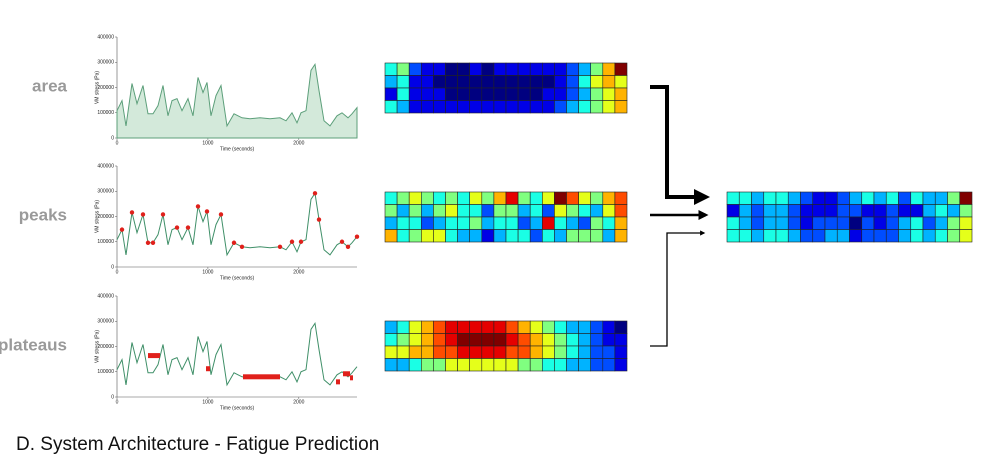 The image size is (990, 473). What do you see at coordinates (97, 346) in the screenshot?
I see `y-axis-title: VM stress (Pa)` at bounding box center [97, 346].